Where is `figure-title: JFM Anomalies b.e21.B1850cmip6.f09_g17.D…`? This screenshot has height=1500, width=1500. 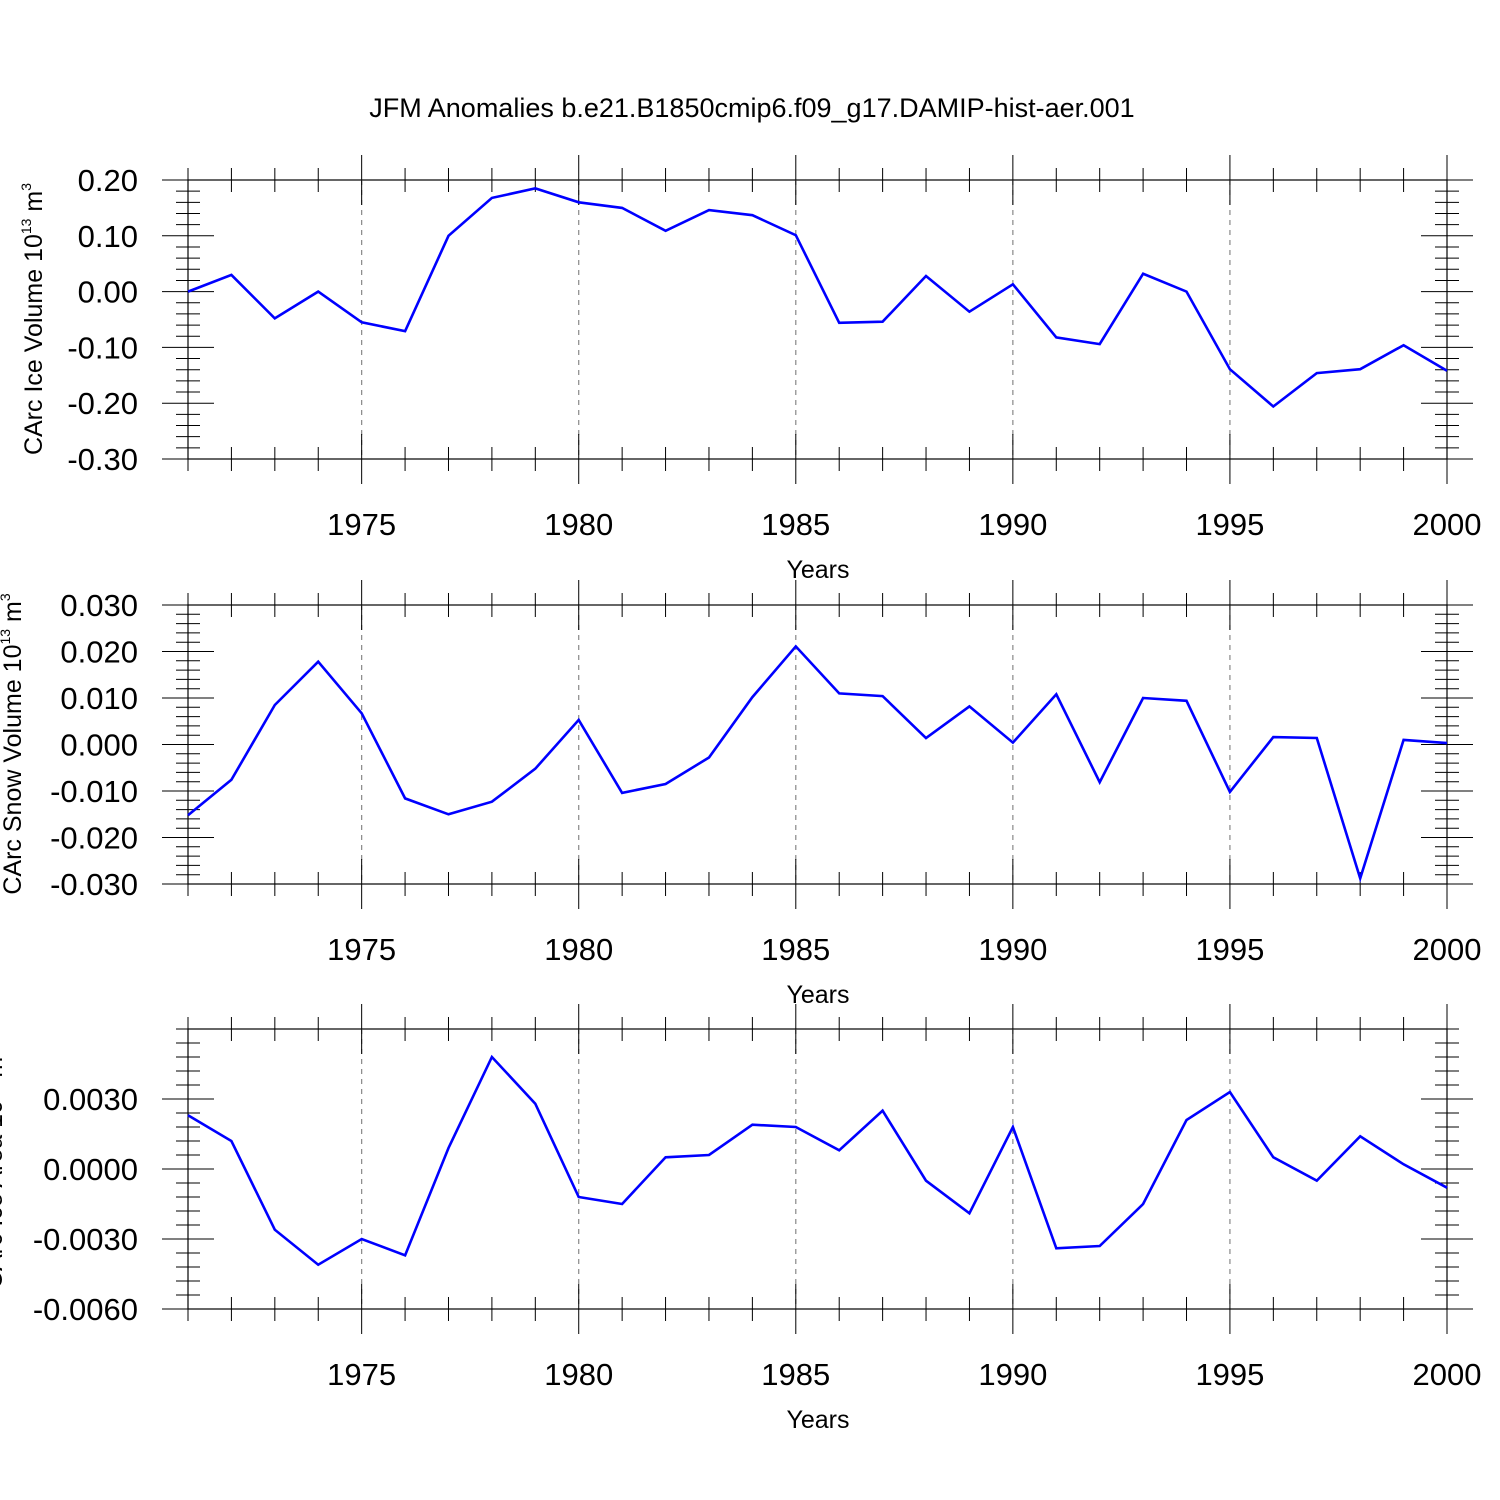
figure-title: JFM Anomalies b.e21.B1850cmip6.f09_g17.D… is located at coordinates (751, 108).